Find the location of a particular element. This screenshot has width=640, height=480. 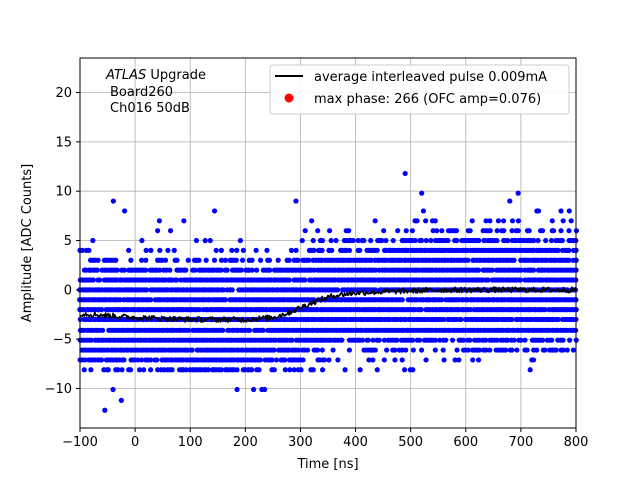

x-axis-ticks: −100 0 100 200 300 400 500 600 700 800 is located at coordinates (325, 439).